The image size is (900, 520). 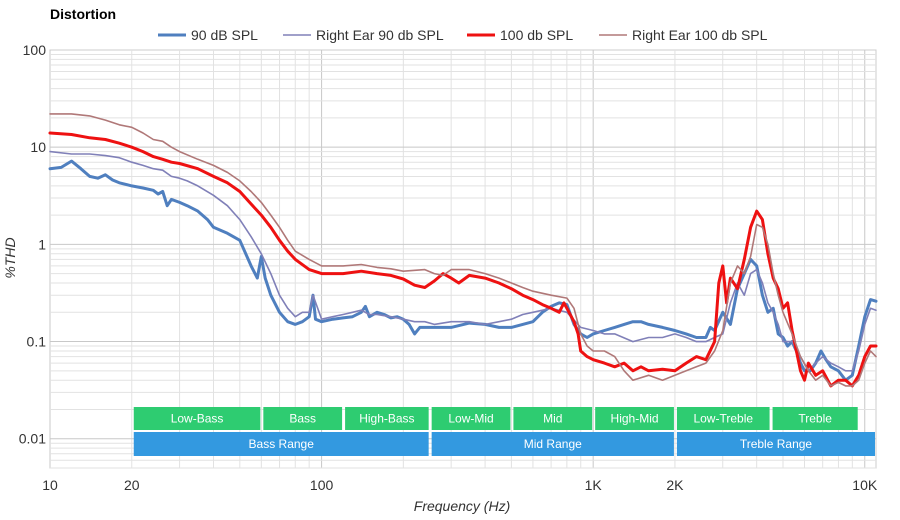 I want to click on x-tick-label: 1K, so click(x=594, y=485).